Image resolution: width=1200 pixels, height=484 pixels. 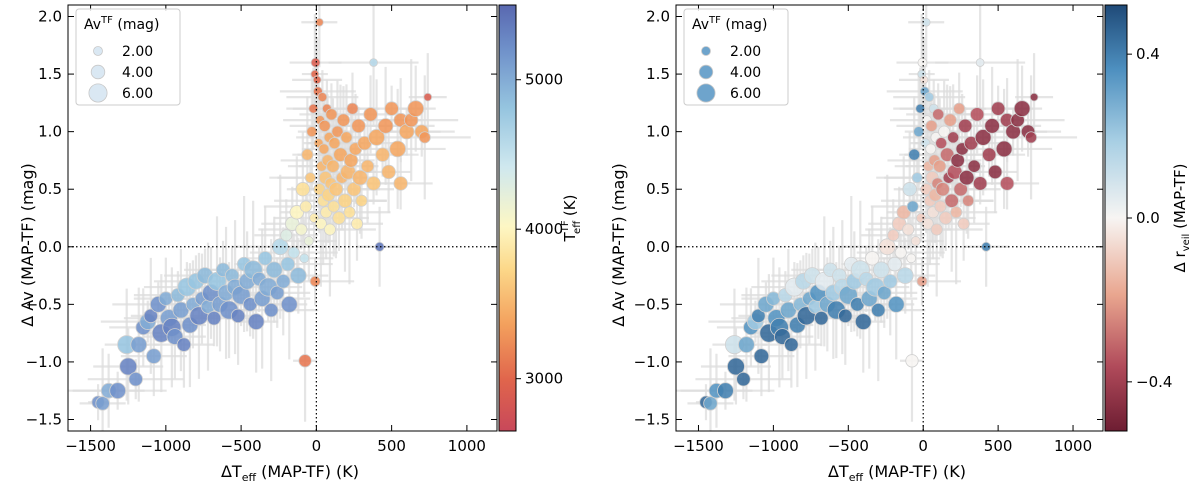 I want to click on y-tick-labels: −1.5 −1.0 −0.5 0.0 0.5 1.0 1.5 2.0, so click(x=652, y=218).